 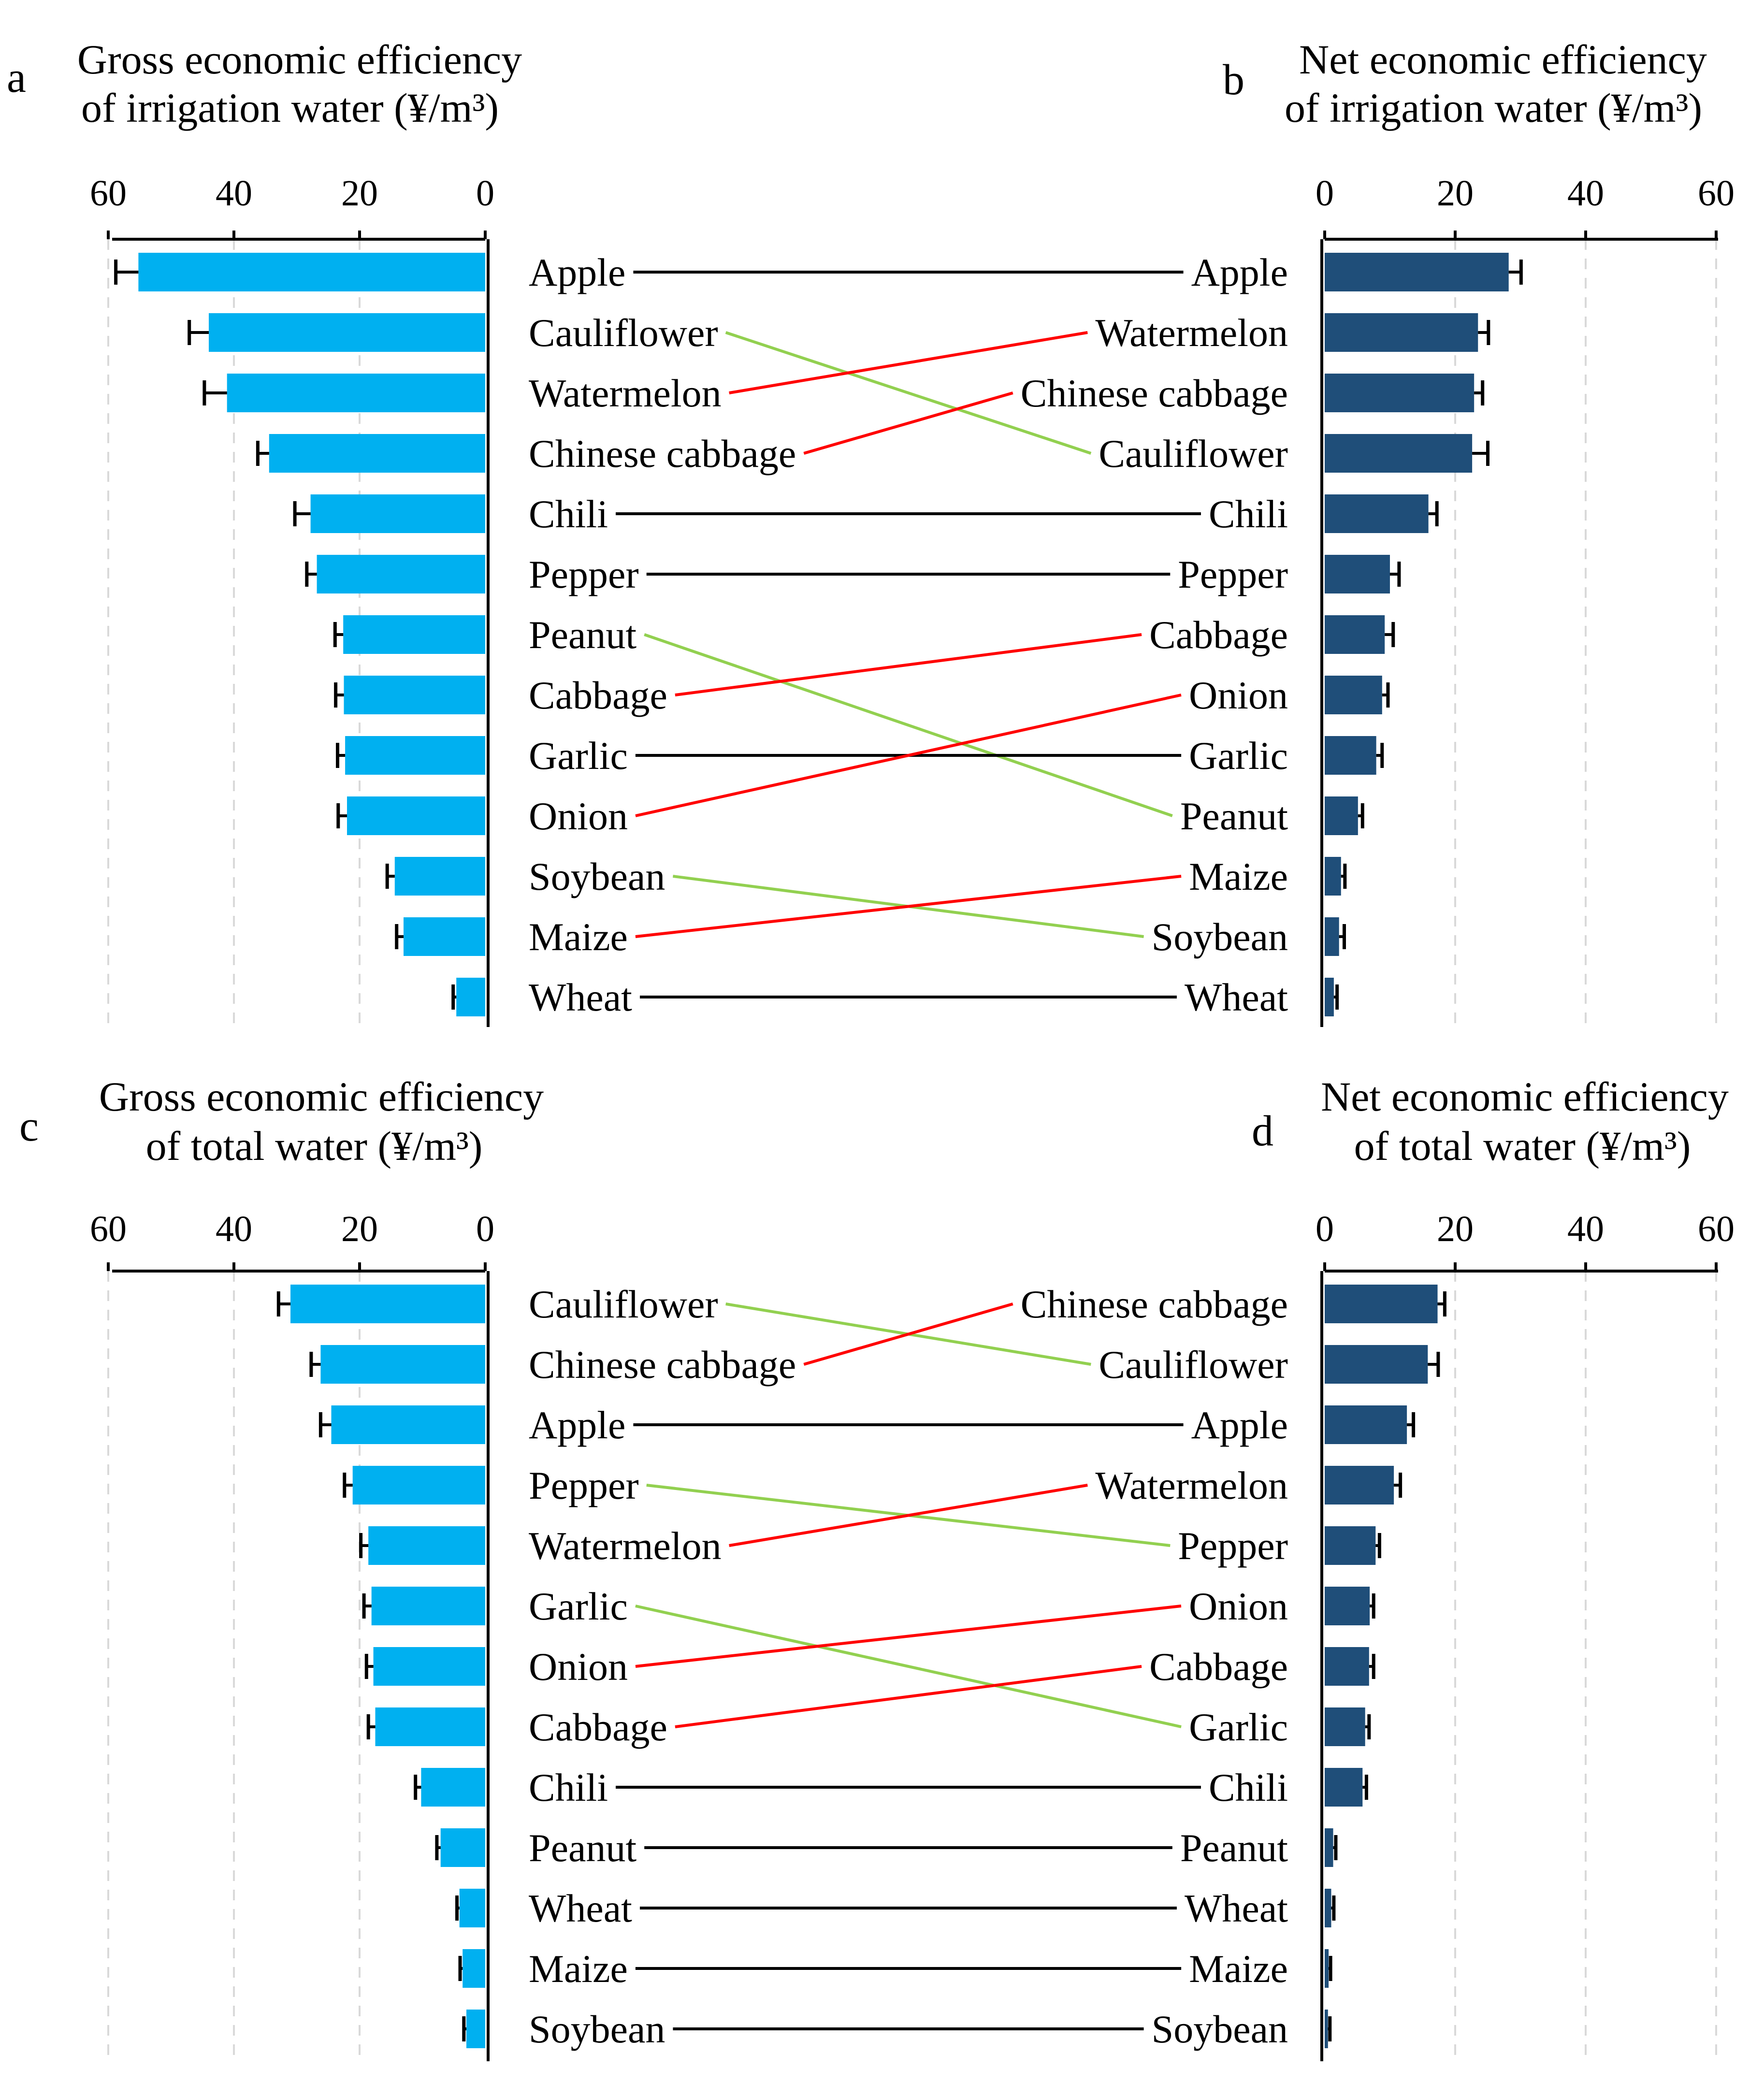 What do you see at coordinates (1154, 1304) in the screenshot?
I see `right-crop-label: Chinese cabbage` at bounding box center [1154, 1304].